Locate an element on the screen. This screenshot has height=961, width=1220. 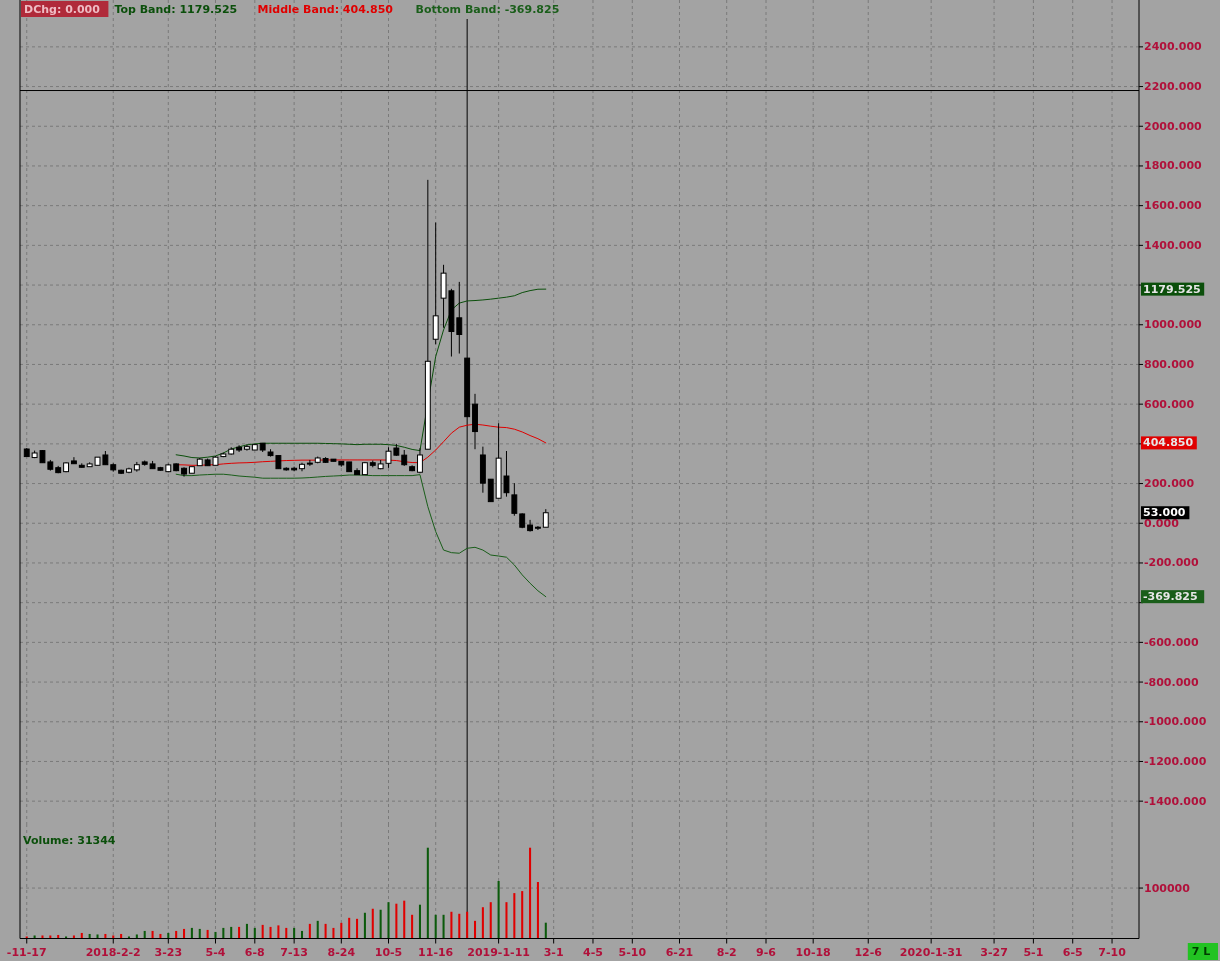
x-tick-label: 7-13 is located at coordinates (294, 952).